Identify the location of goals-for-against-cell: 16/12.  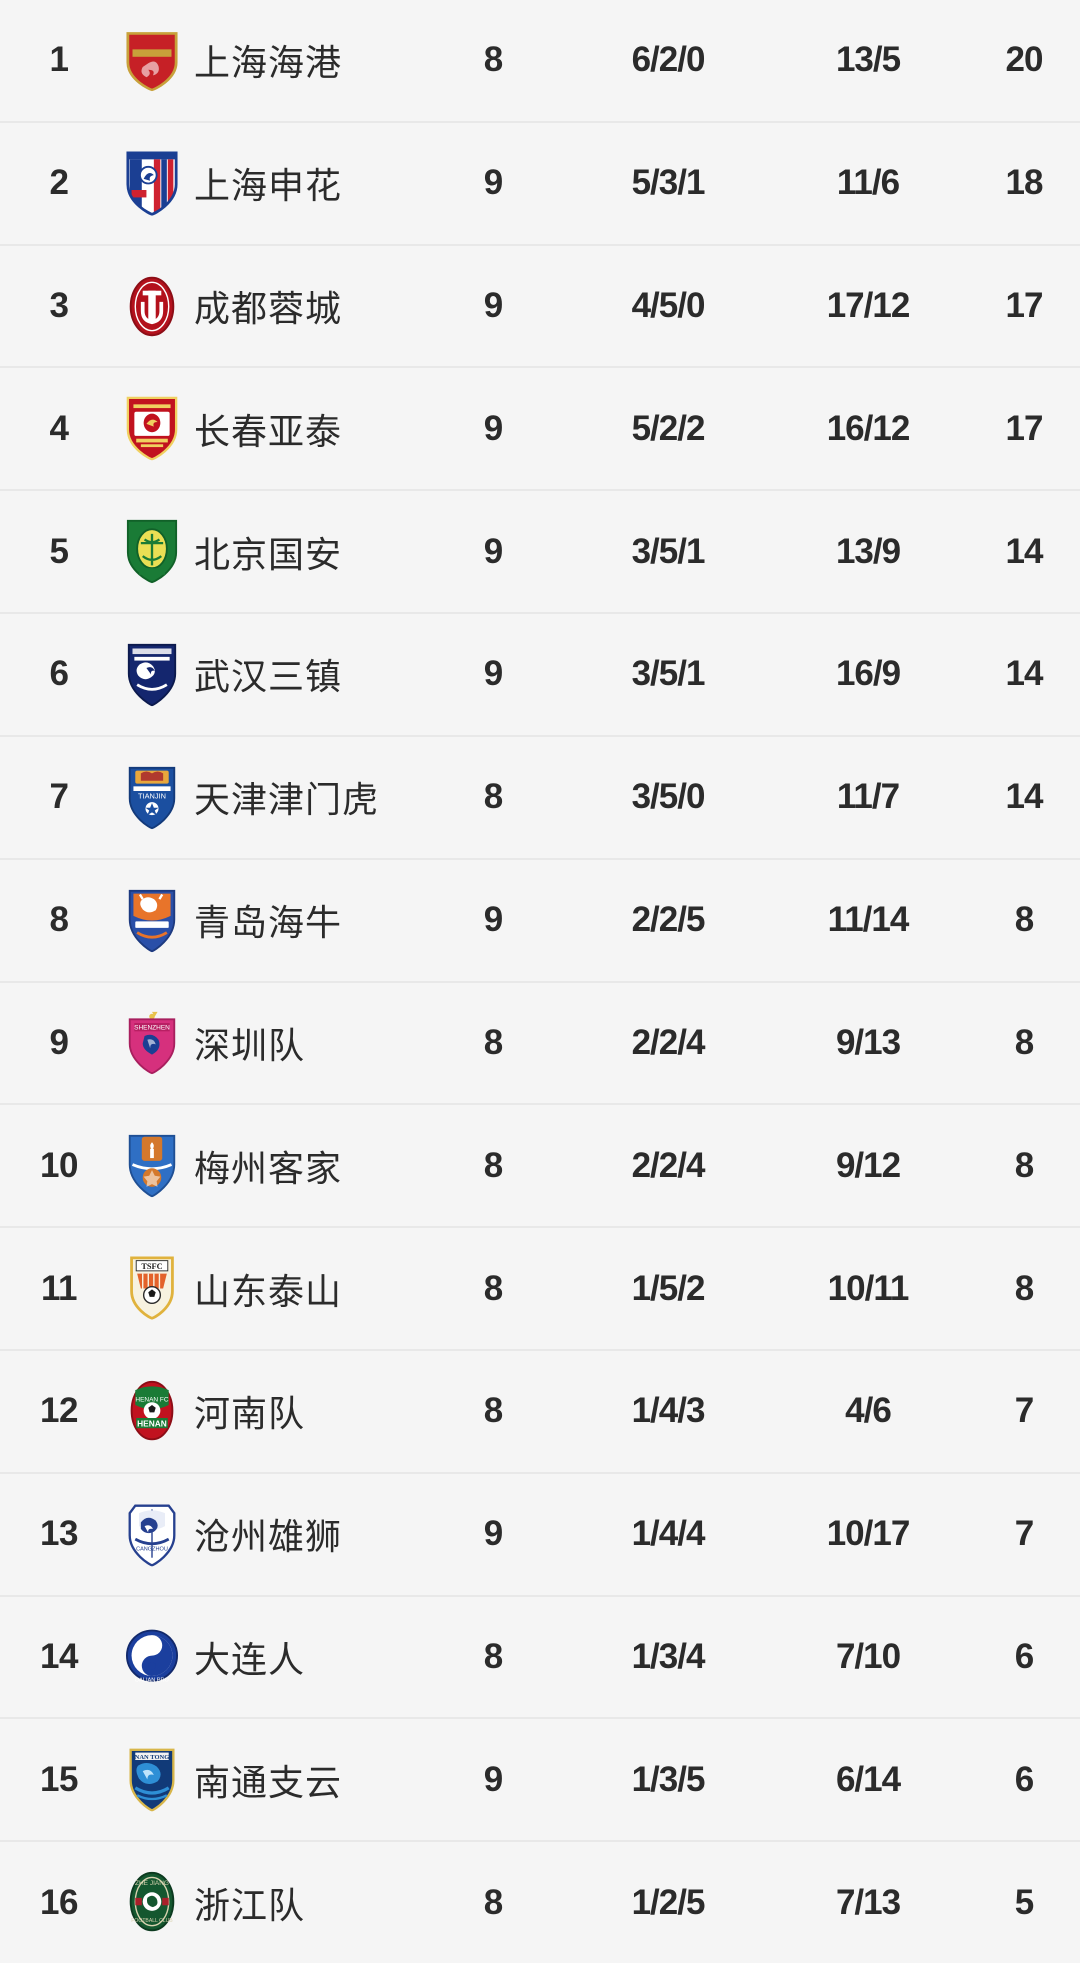
(868, 428).